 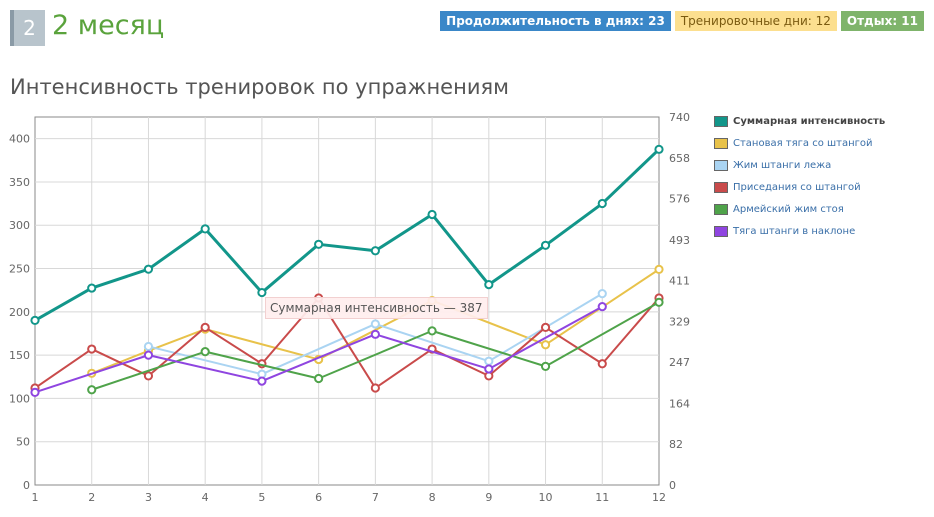 What do you see at coordinates (259, 87) in the screenshot?
I see `section-title: Интенсивность тренировок по упражнениям` at bounding box center [259, 87].